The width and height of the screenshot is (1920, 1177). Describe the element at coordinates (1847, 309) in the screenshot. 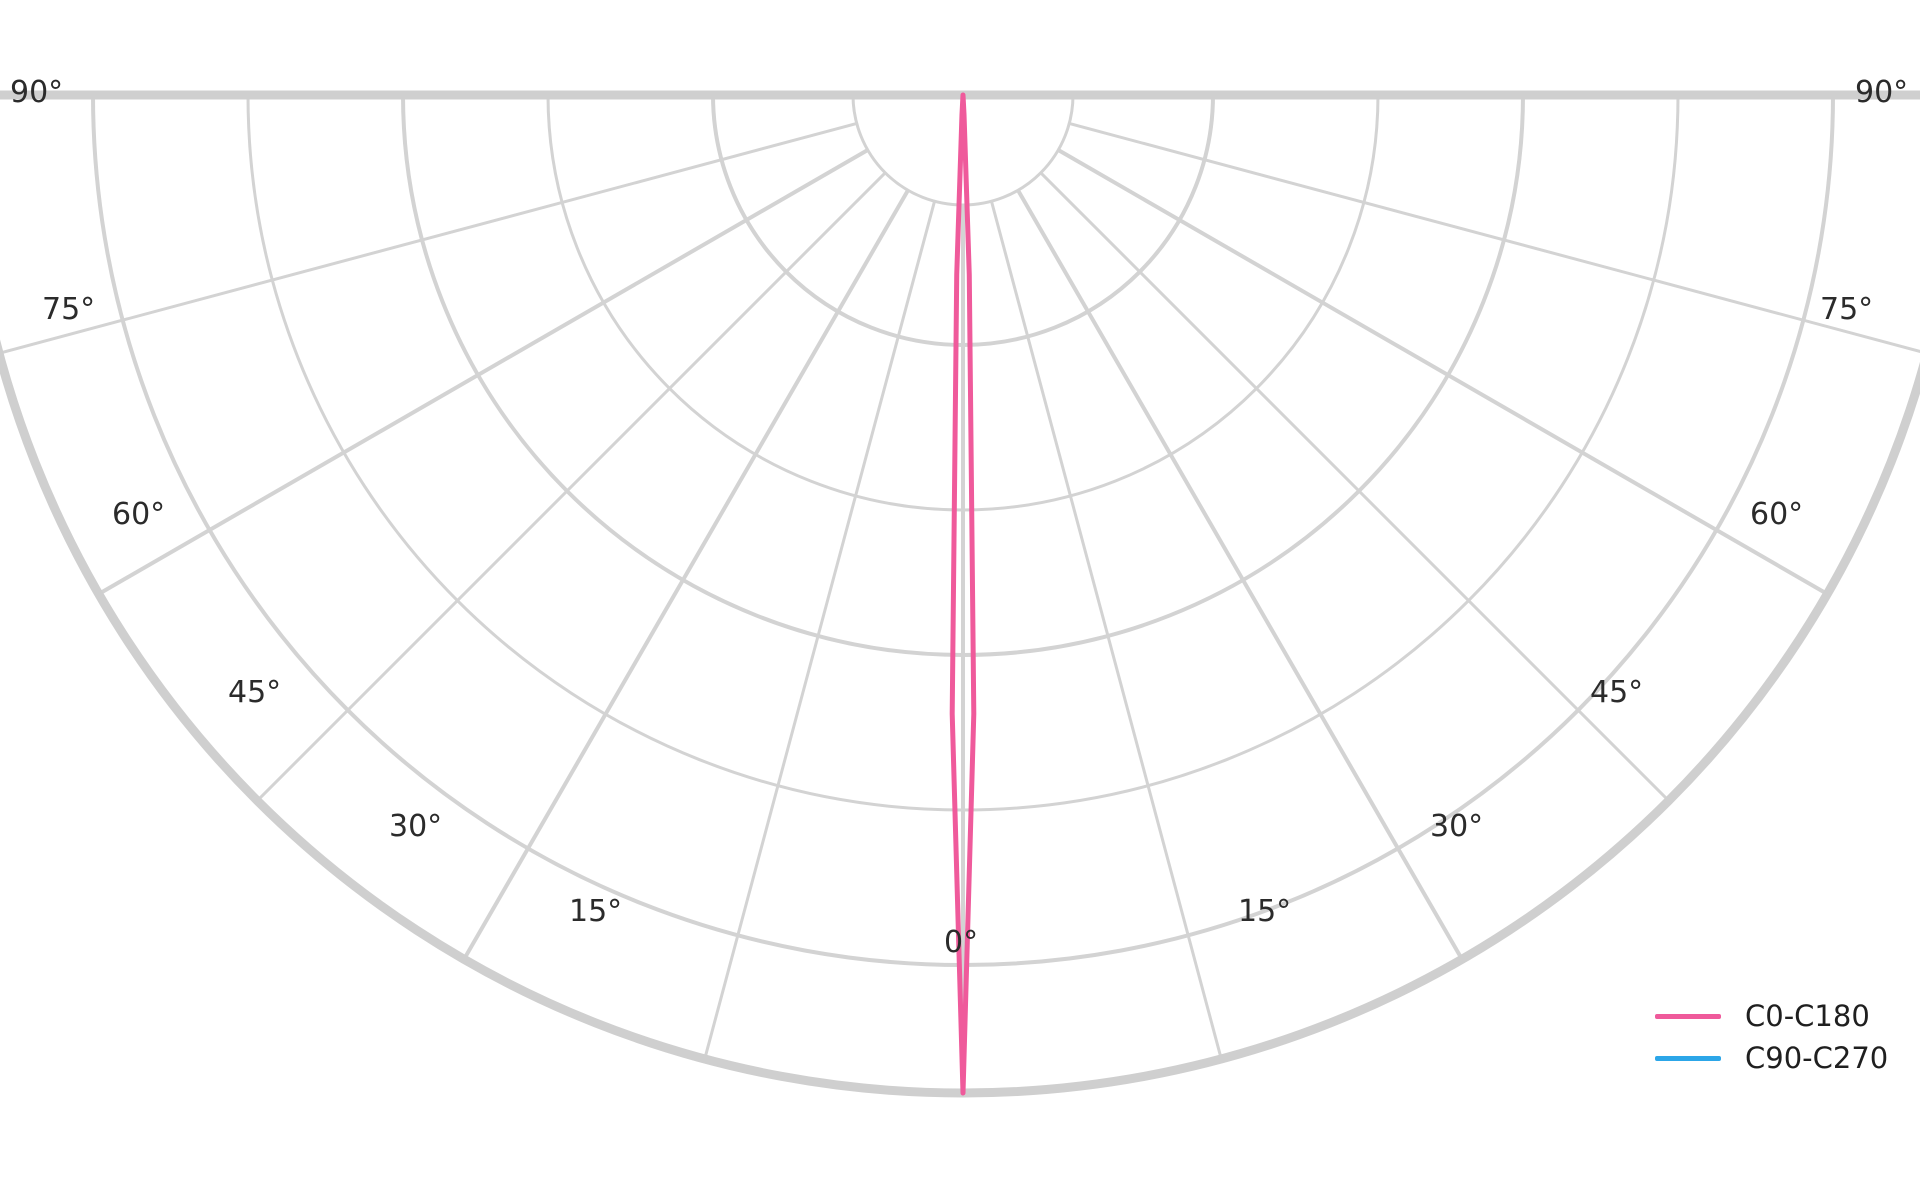

I see `angle-tick-right-75deg: 75°` at that location.